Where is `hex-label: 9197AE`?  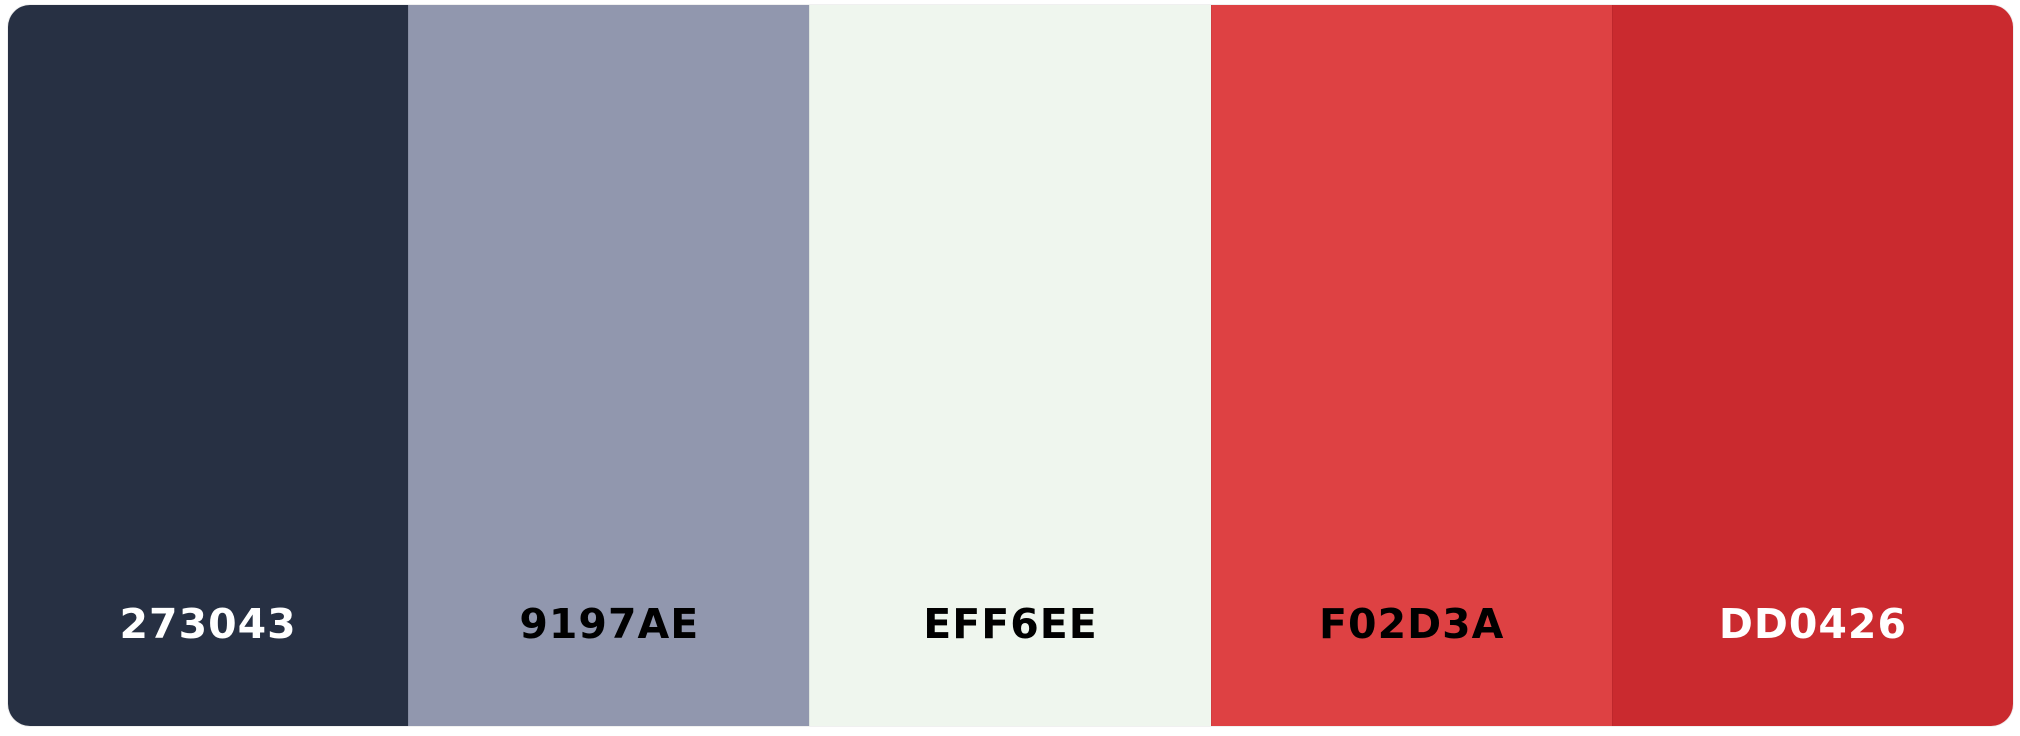
hex-label: 9197AE is located at coordinates (609, 624).